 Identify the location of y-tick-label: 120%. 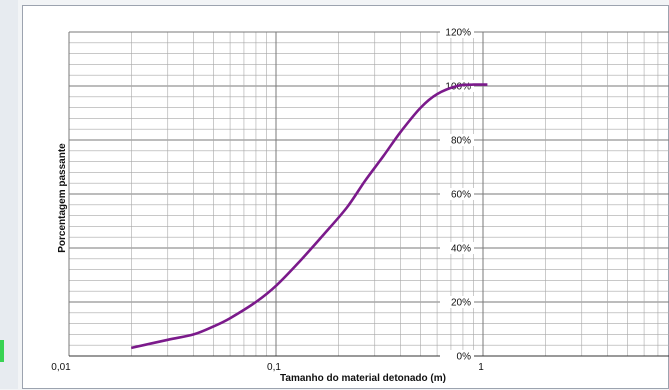
(458, 33).